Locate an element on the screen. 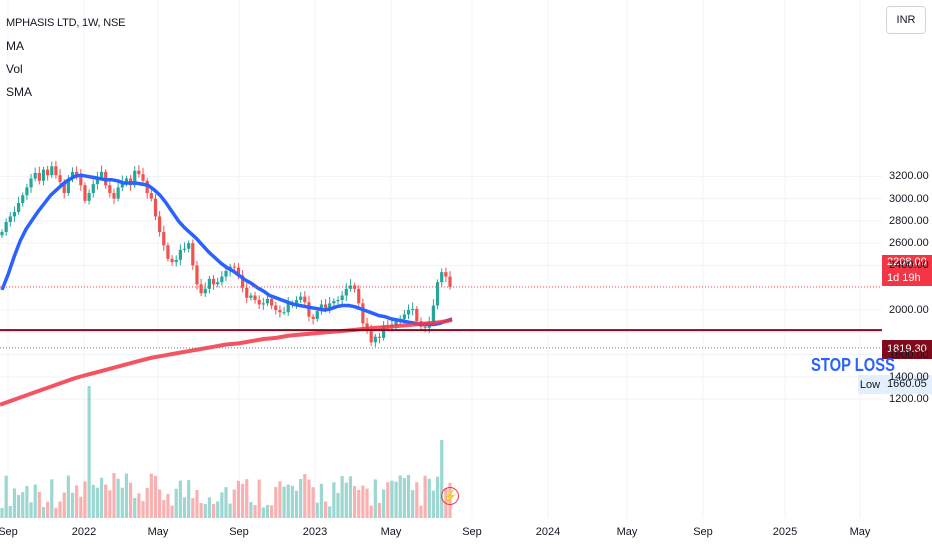  legend-item-sma: SMA is located at coordinates (19, 92).